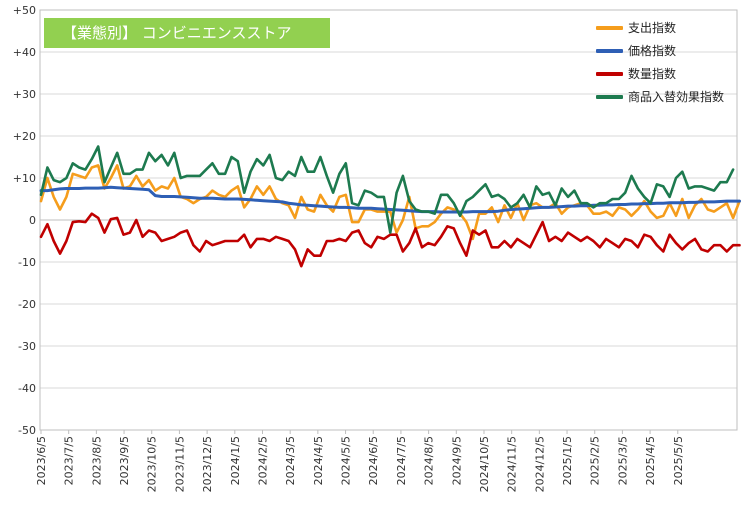 The image size is (742, 510). What do you see at coordinates (24, 10) in the screenshot?
I see `y-tick-label: +50` at bounding box center [24, 10].